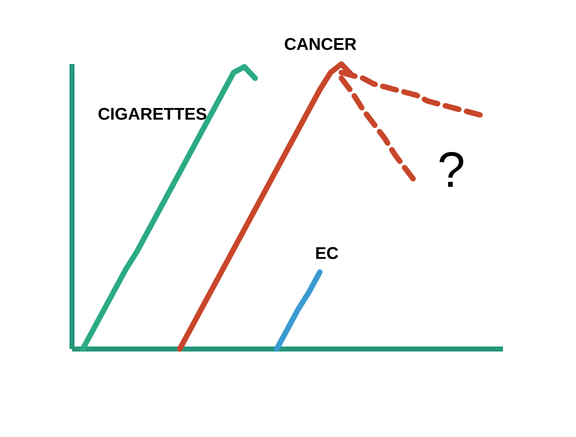 This screenshot has width=576, height=437. What do you see at coordinates (327, 253) in the screenshot?
I see `series-label: EC` at bounding box center [327, 253].